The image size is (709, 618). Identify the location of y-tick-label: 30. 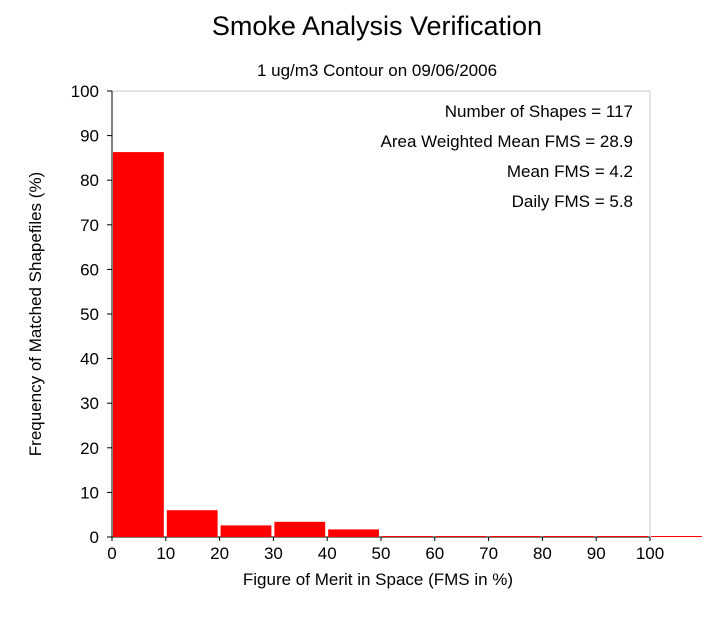
(89, 403).